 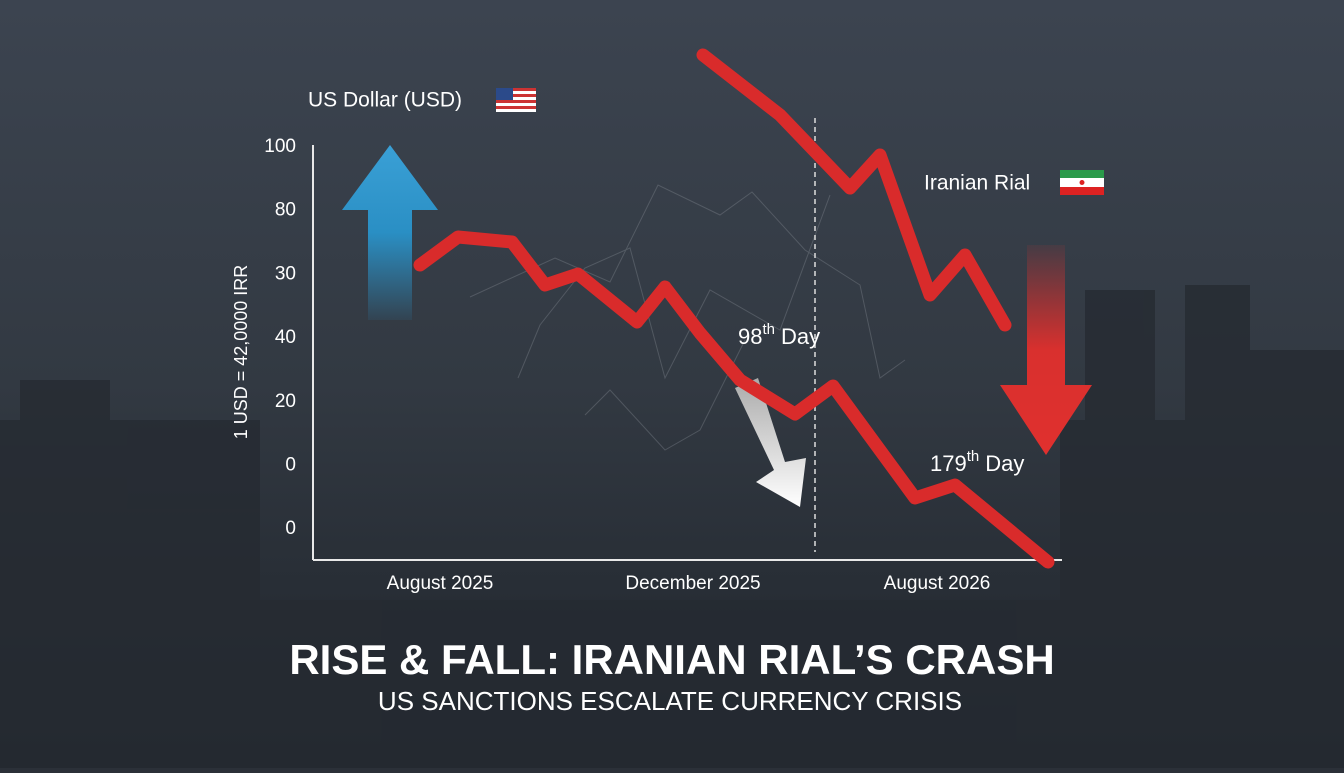 What do you see at coordinates (390, 232) in the screenshot?
I see `up-arrow` at bounding box center [390, 232].